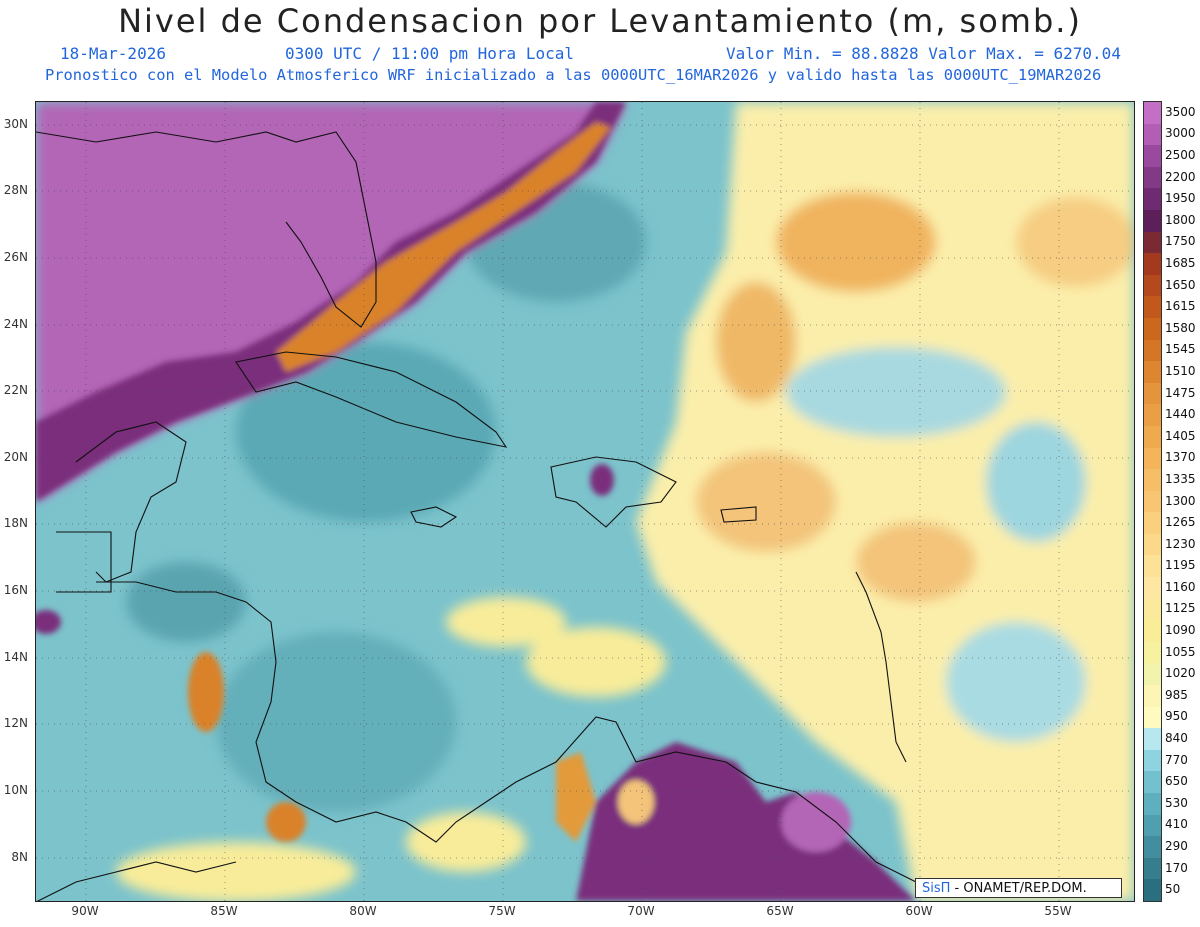 The width and height of the screenshot is (1200, 927). Describe the element at coordinates (502, 911) in the screenshot. I see `lon-label: 75W` at that location.